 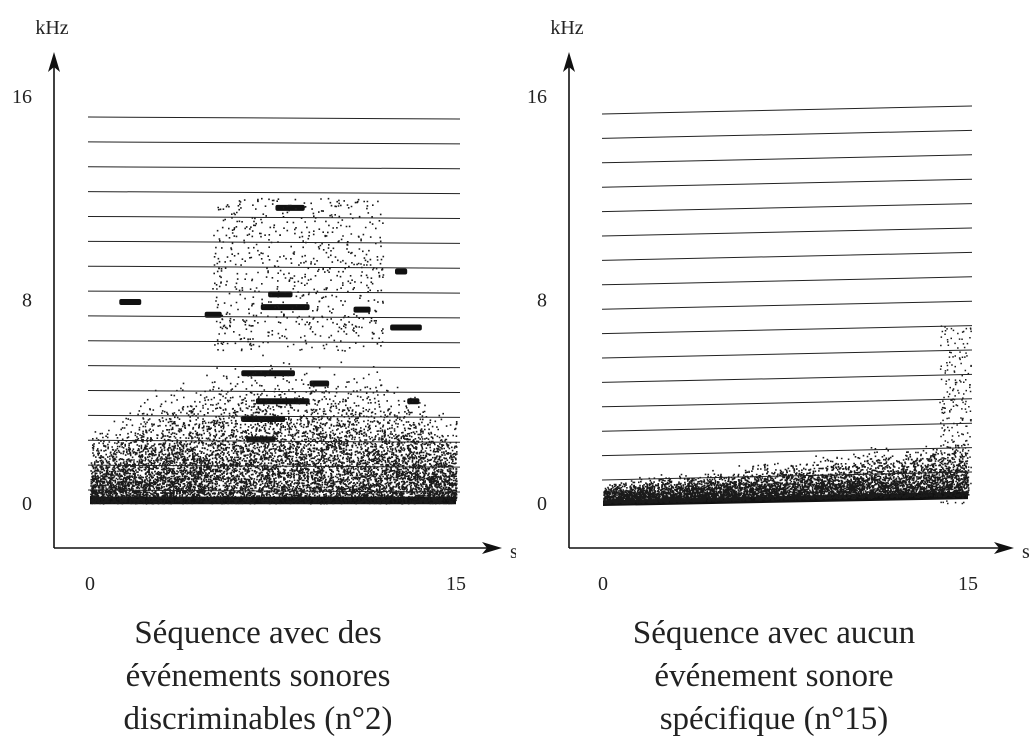 I want to click on caption-left-line-2: événements sonores, so click(x=258, y=676).